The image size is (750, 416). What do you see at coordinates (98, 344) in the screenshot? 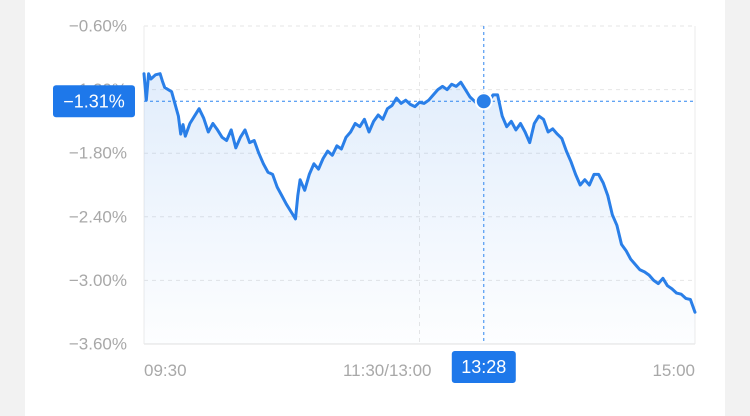
I see `y-tick-label: −3.60%` at bounding box center [98, 344].